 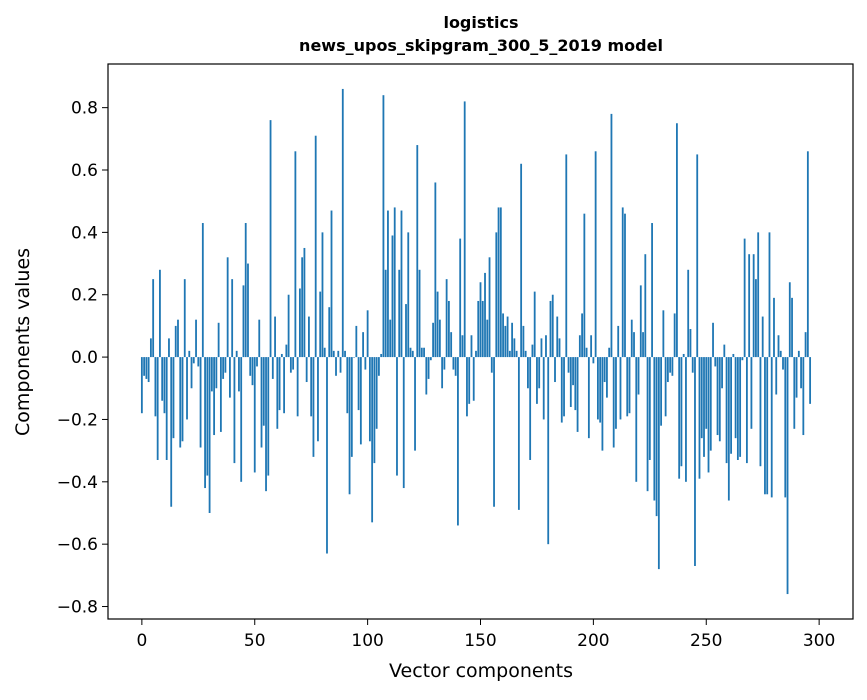 I want to click on x-tick-label: 150, so click(x=480, y=641).